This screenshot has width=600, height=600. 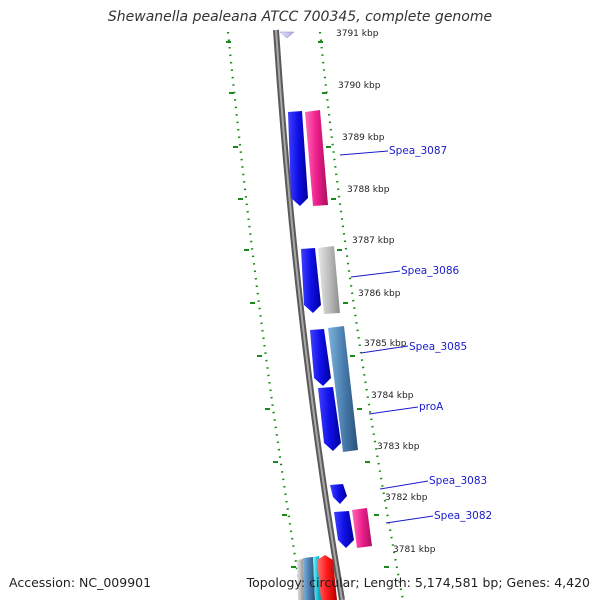 I want to click on outer-major-ticks, so click(x=353, y=304).